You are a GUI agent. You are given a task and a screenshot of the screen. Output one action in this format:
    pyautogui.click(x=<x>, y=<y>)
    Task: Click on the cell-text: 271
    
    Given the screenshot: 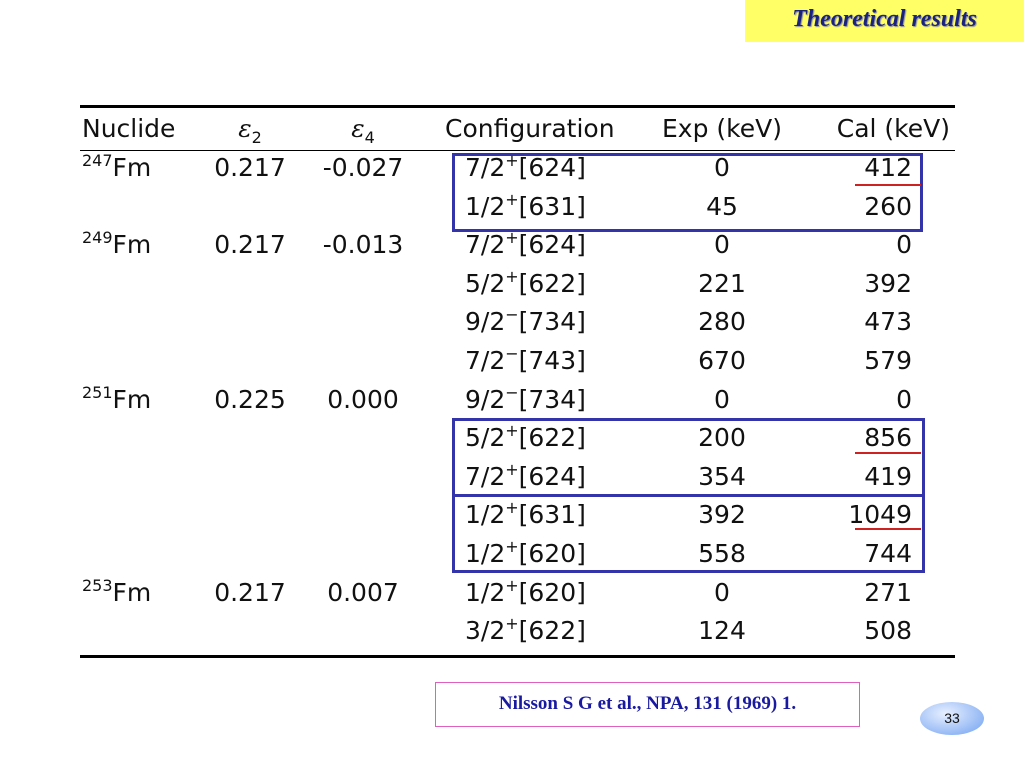 What is the action you would take?
    pyautogui.click(x=888, y=592)
    